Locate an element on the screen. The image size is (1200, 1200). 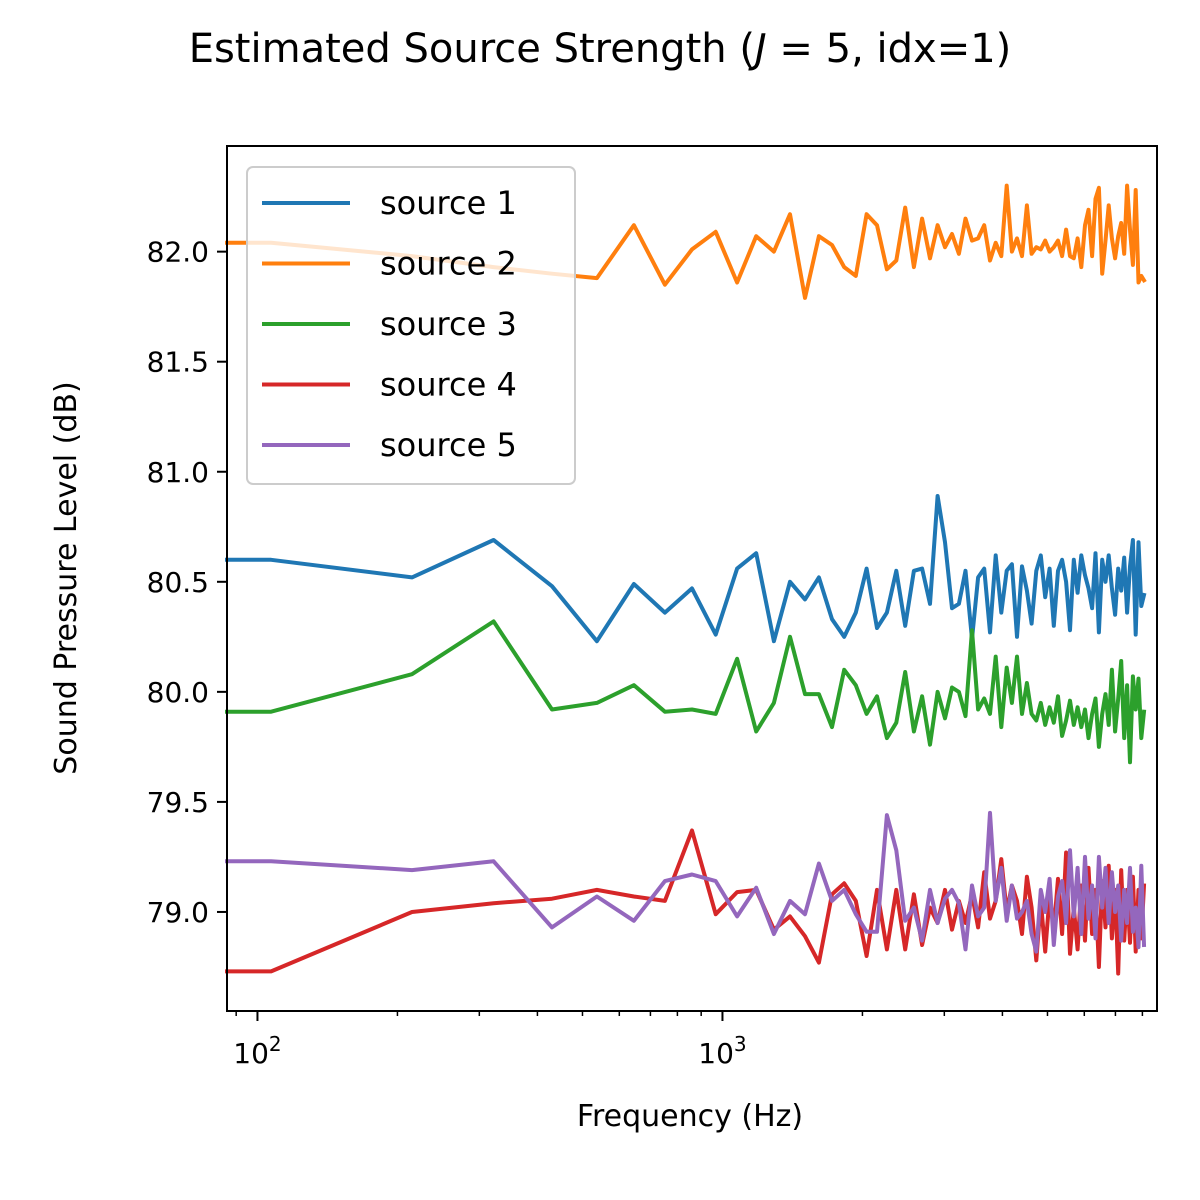
y-tick-label-2: 80.0 is located at coordinates (178, 692).